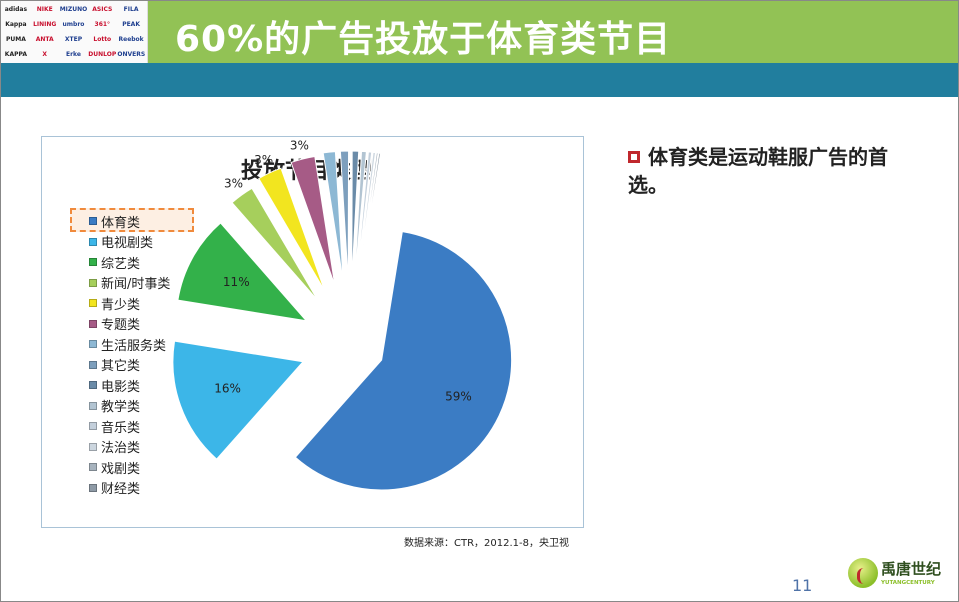 This screenshot has width=959, height=602. What do you see at coordinates (802, 585) in the screenshot?
I see `page-number: 11` at bounding box center [802, 585].